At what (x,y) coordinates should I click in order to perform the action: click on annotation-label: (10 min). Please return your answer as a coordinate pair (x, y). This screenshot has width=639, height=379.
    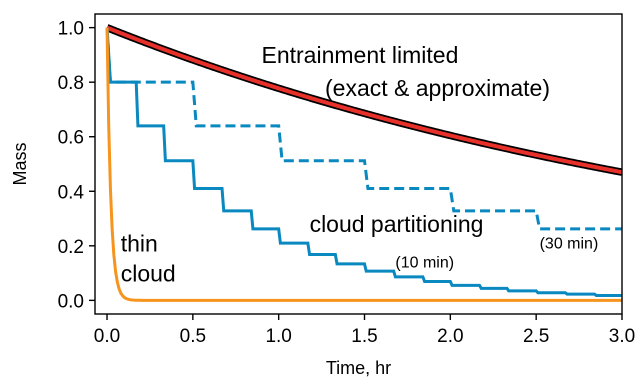
    Looking at the image, I should click on (424, 263).